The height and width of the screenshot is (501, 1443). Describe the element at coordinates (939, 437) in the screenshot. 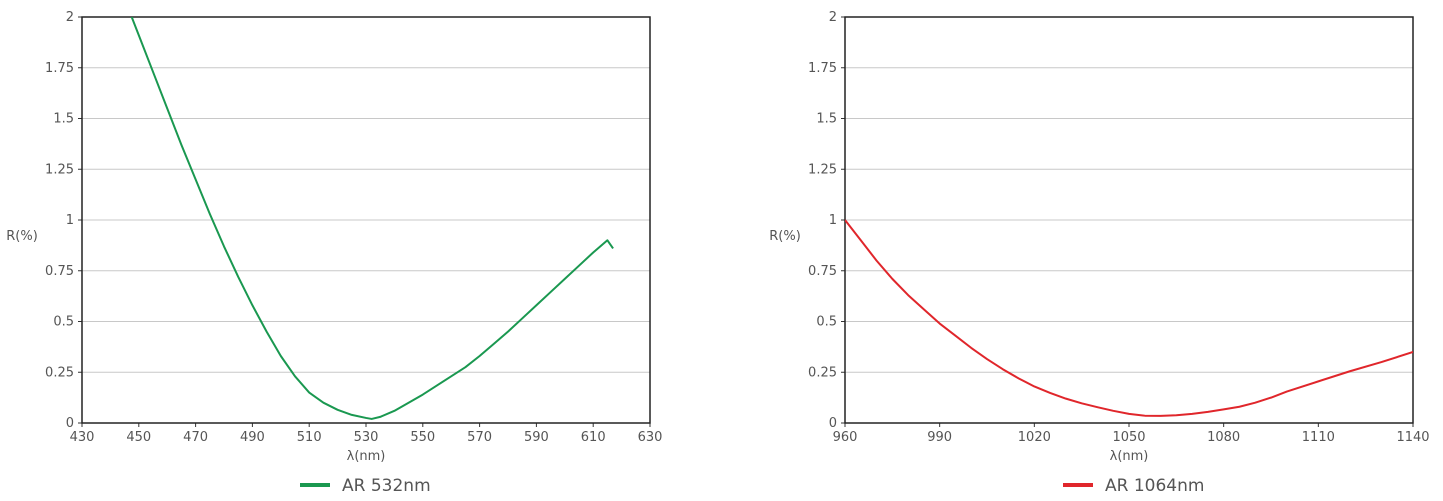

I see `x-tick-label: 990` at that location.